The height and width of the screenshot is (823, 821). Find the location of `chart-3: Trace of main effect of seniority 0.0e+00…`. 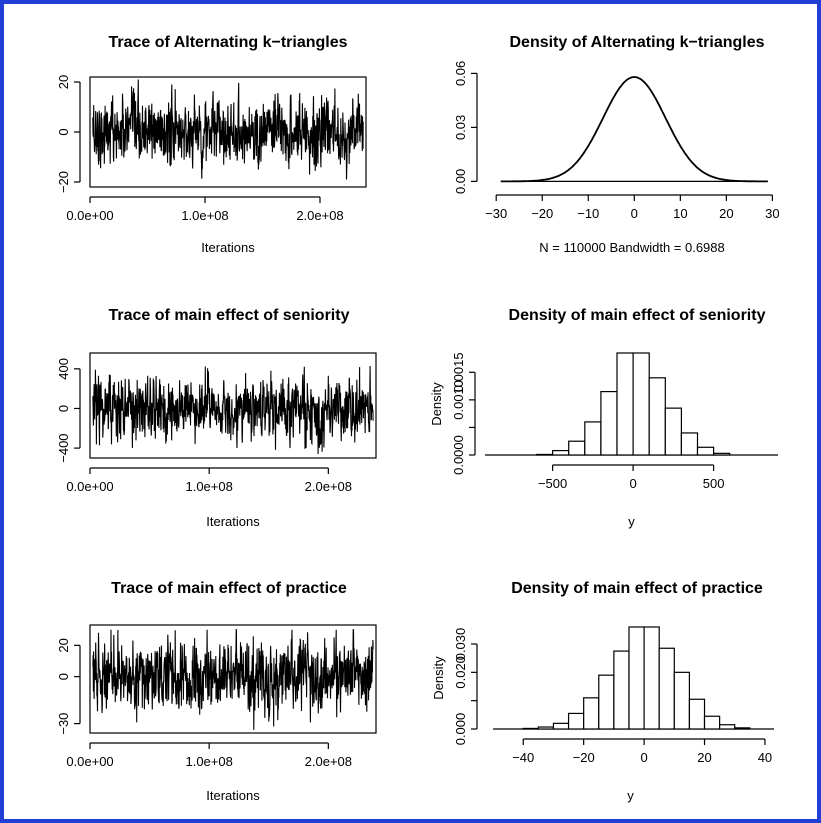

chart-3: Trace of main effect of seniority 0.0e+00… is located at coordinates (216, 418).